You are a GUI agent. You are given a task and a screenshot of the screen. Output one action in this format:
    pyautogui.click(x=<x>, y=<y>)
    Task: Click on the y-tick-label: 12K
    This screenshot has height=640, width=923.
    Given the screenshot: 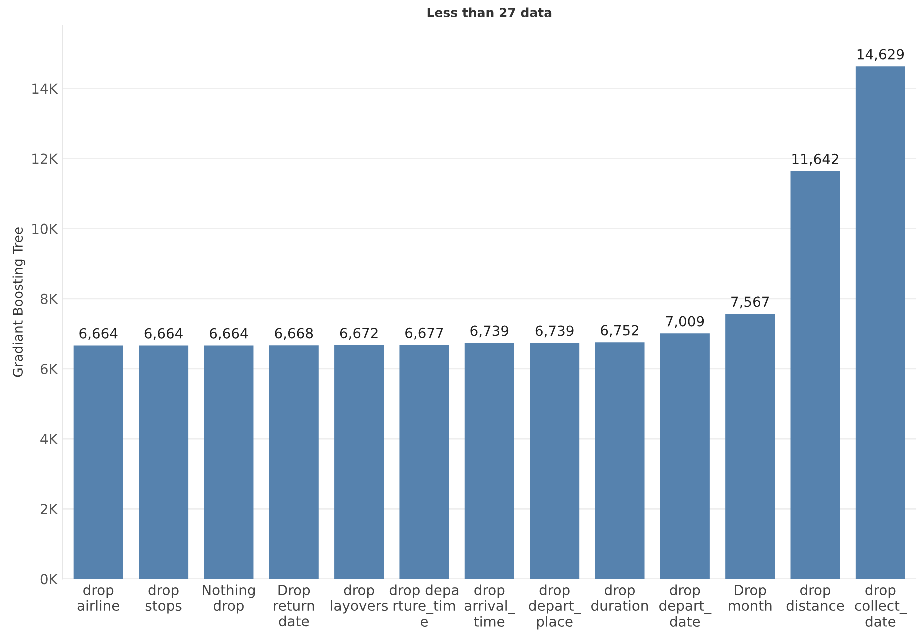 What is the action you would take?
    pyautogui.click(x=45, y=159)
    